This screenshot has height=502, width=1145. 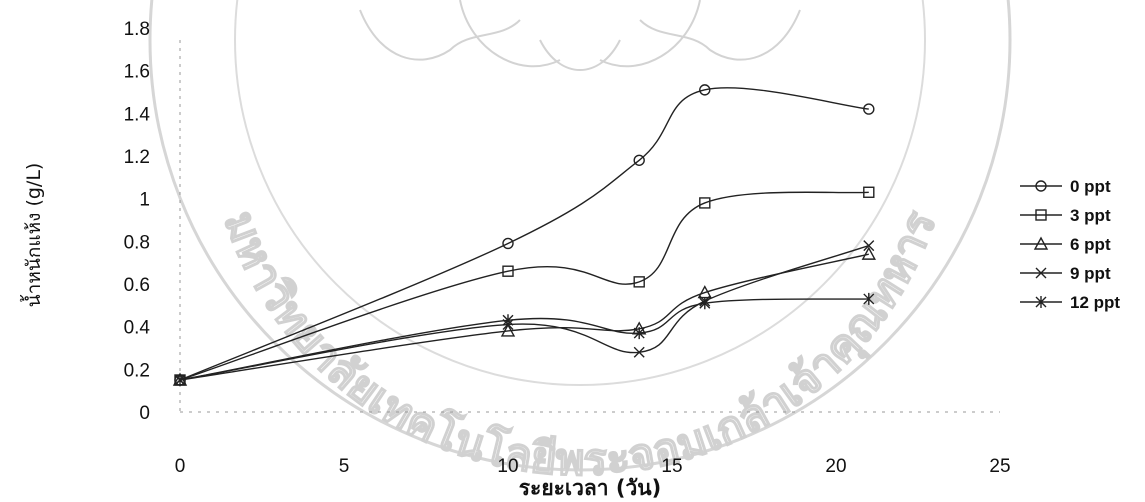 I want to click on x-tick-label: 10, so click(x=507, y=466).